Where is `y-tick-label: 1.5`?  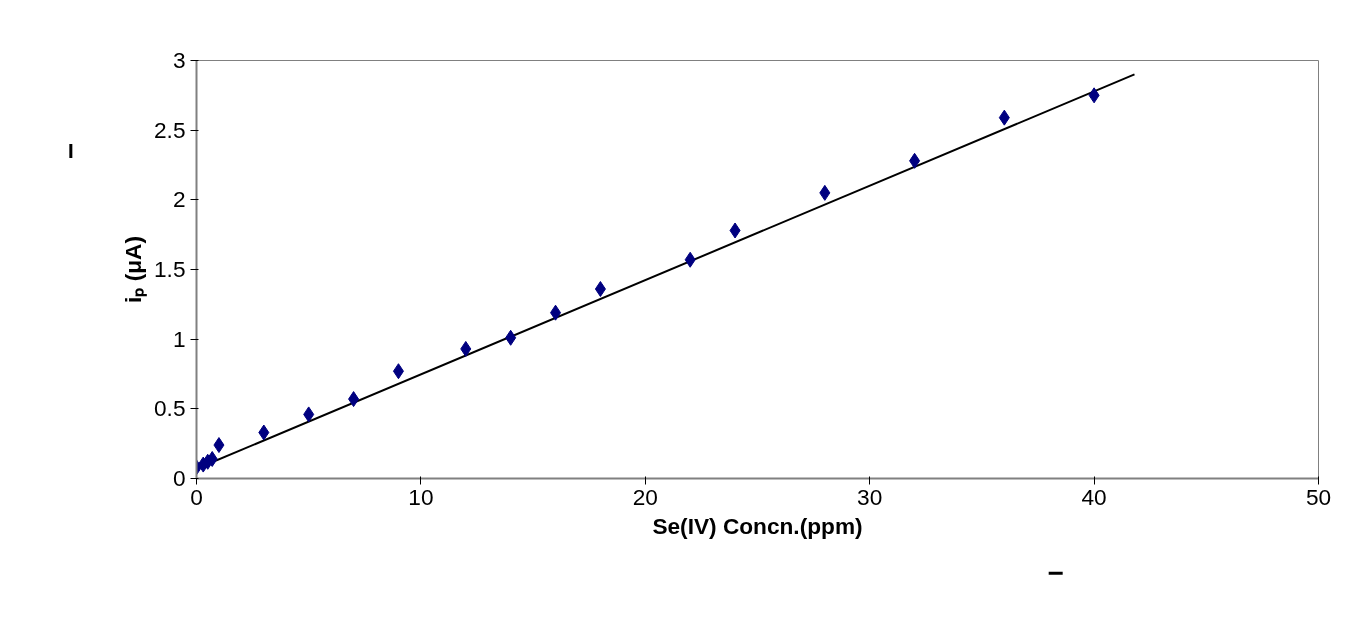 y-tick-label: 1.5 is located at coordinates (170, 269).